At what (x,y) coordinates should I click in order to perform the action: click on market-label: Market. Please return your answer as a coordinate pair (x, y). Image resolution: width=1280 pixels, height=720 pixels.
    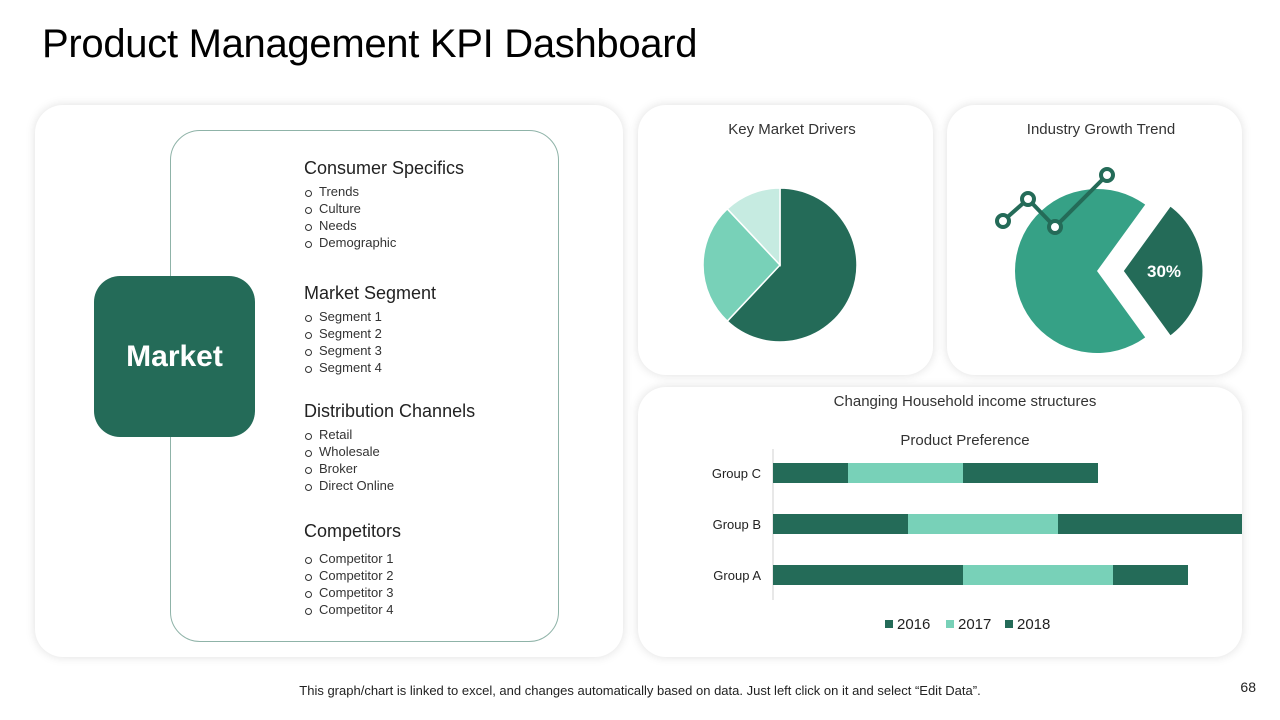
    Looking at the image, I should click on (174, 356).